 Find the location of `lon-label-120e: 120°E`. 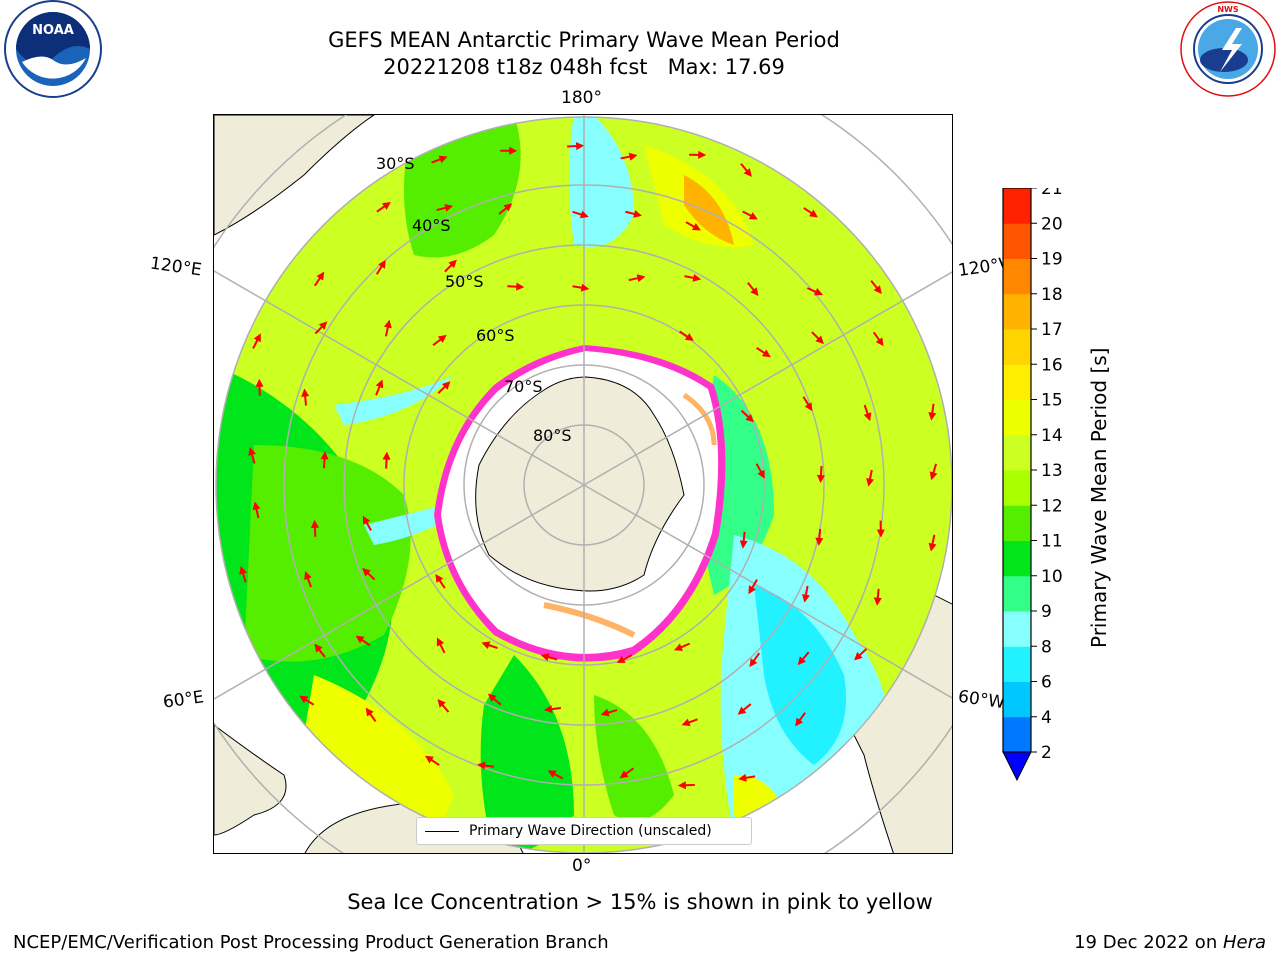

lon-label-120e: 120°E is located at coordinates (175, 267).